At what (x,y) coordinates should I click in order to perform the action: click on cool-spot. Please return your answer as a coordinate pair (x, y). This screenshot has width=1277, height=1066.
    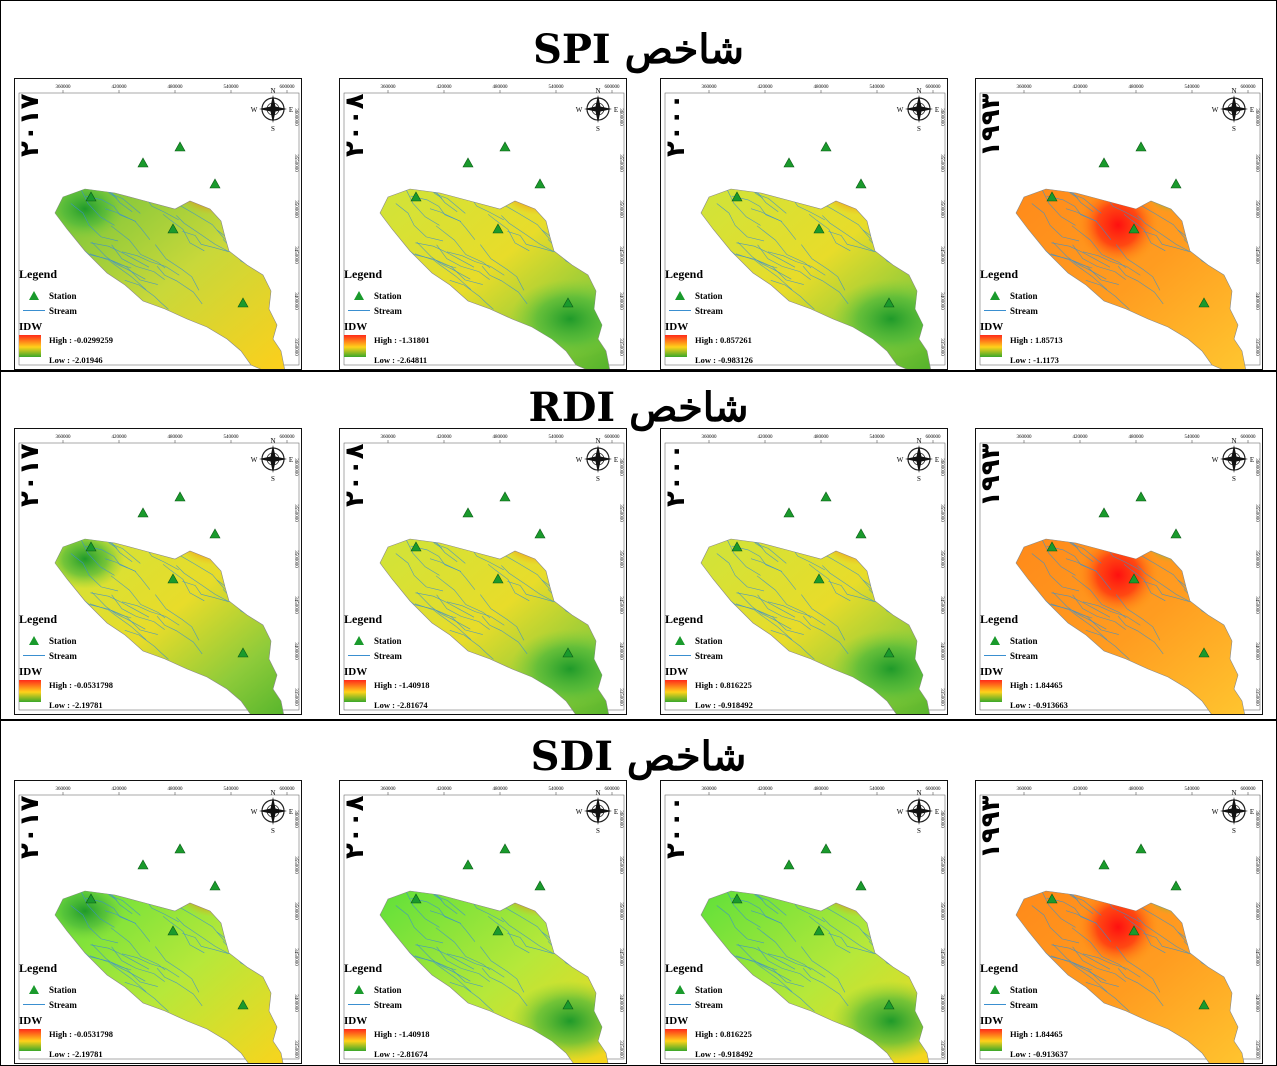
    Looking at the image, I should click on (90, 214).